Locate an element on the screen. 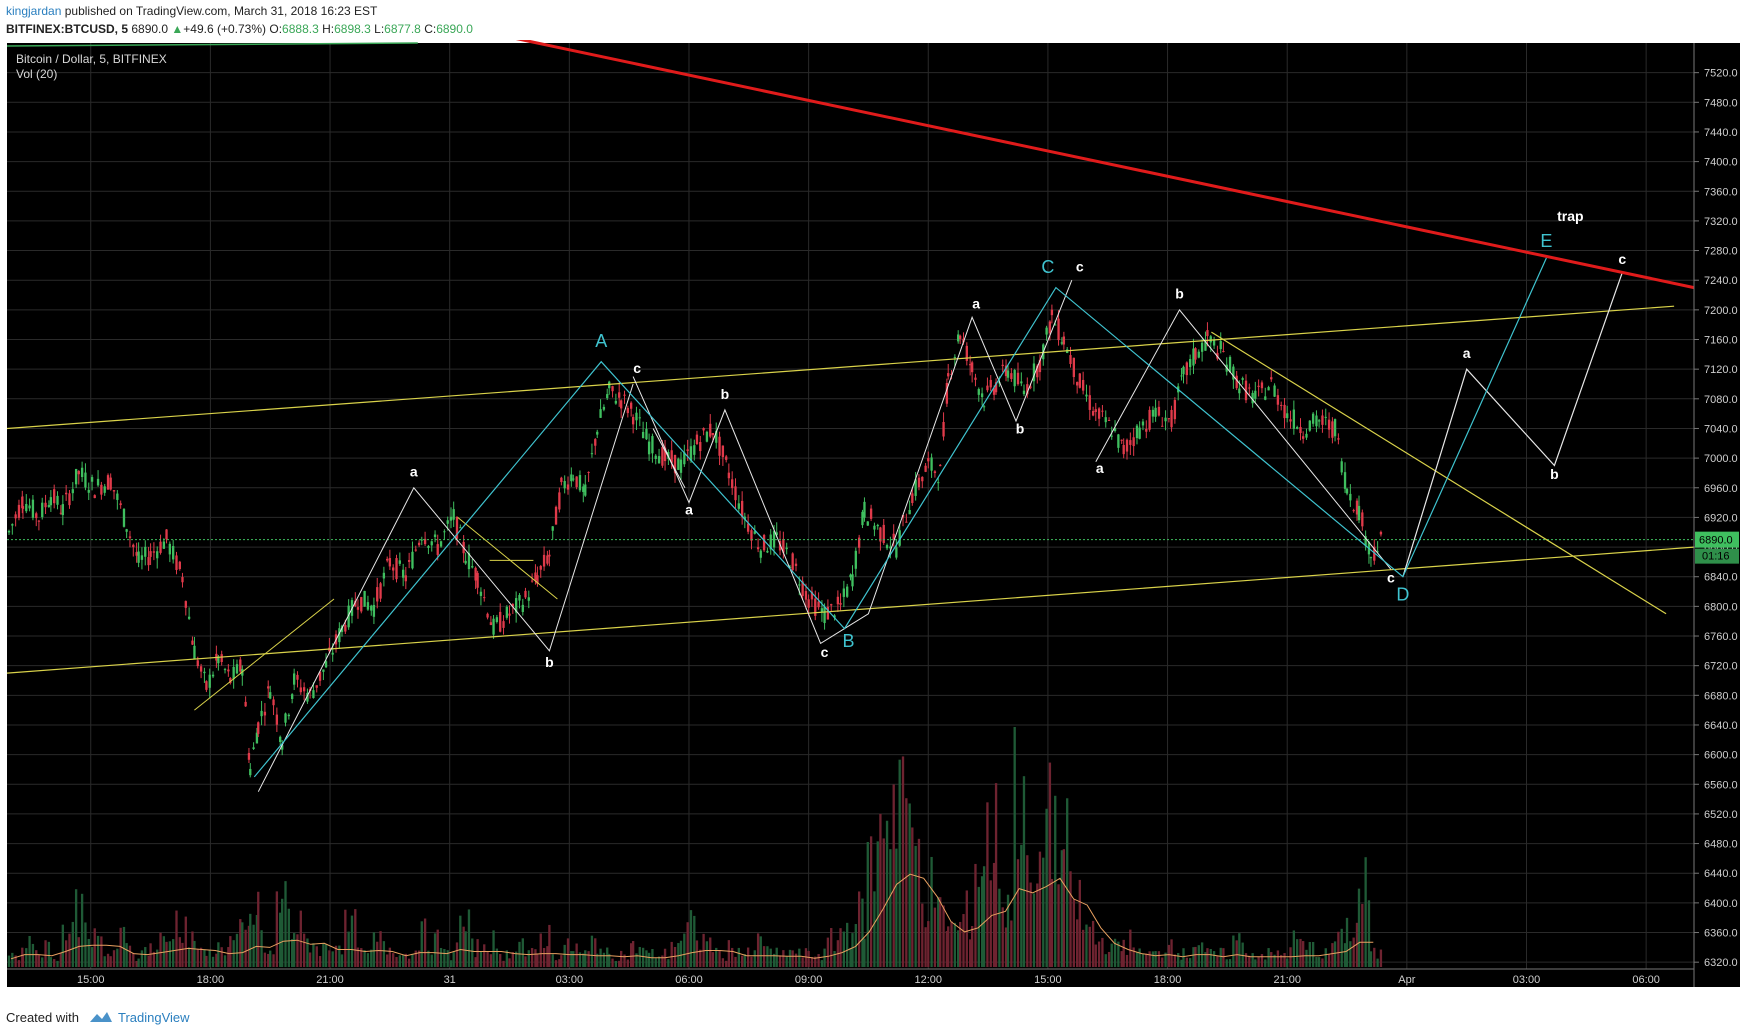 This screenshot has height=1035, width=1746. price-tick-label: 7240.0 is located at coordinates (1721, 281).